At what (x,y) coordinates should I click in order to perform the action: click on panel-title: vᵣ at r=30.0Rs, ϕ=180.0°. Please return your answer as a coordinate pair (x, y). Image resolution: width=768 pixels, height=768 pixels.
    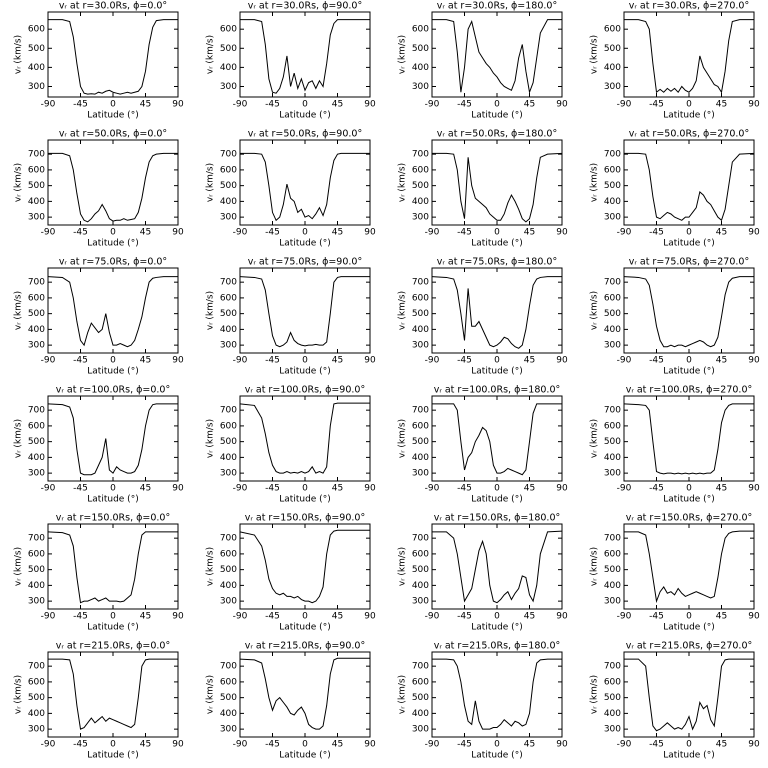
    Looking at the image, I should click on (497, 6).